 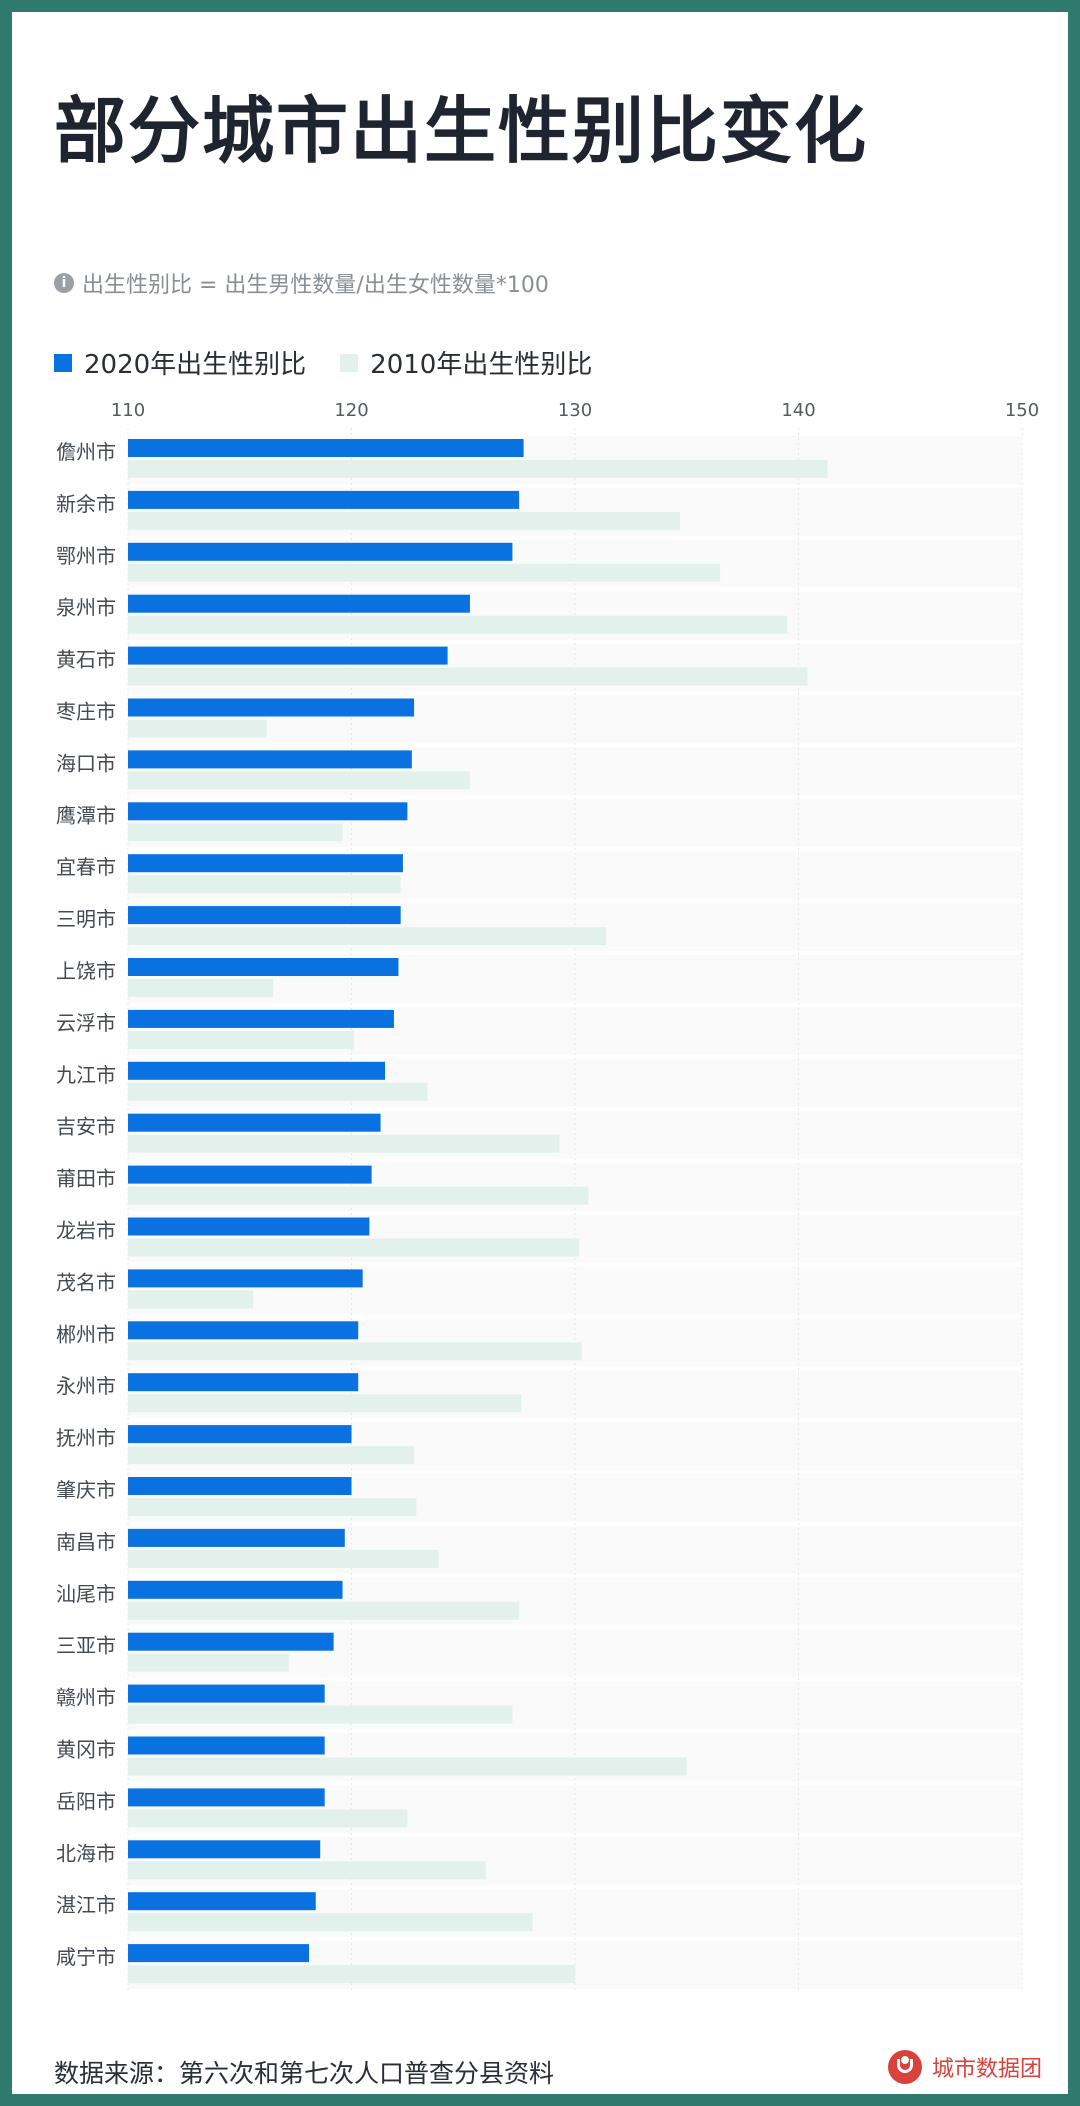 I want to click on category-label: 肇庆市, so click(x=86, y=1490).